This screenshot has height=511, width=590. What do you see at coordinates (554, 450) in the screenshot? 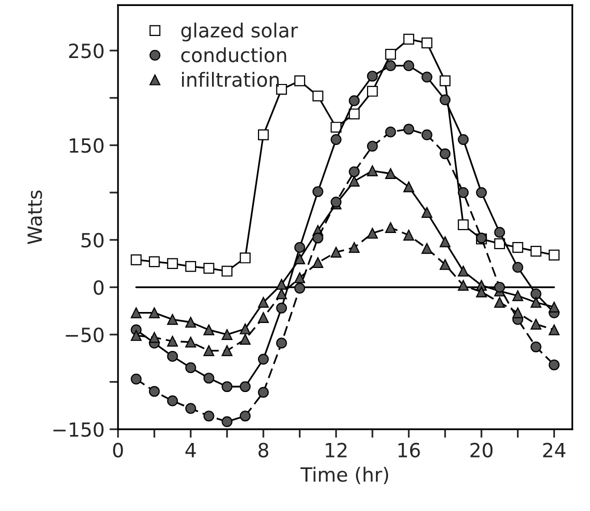
I see `x-tick-label: 24` at bounding box center [554, 450].